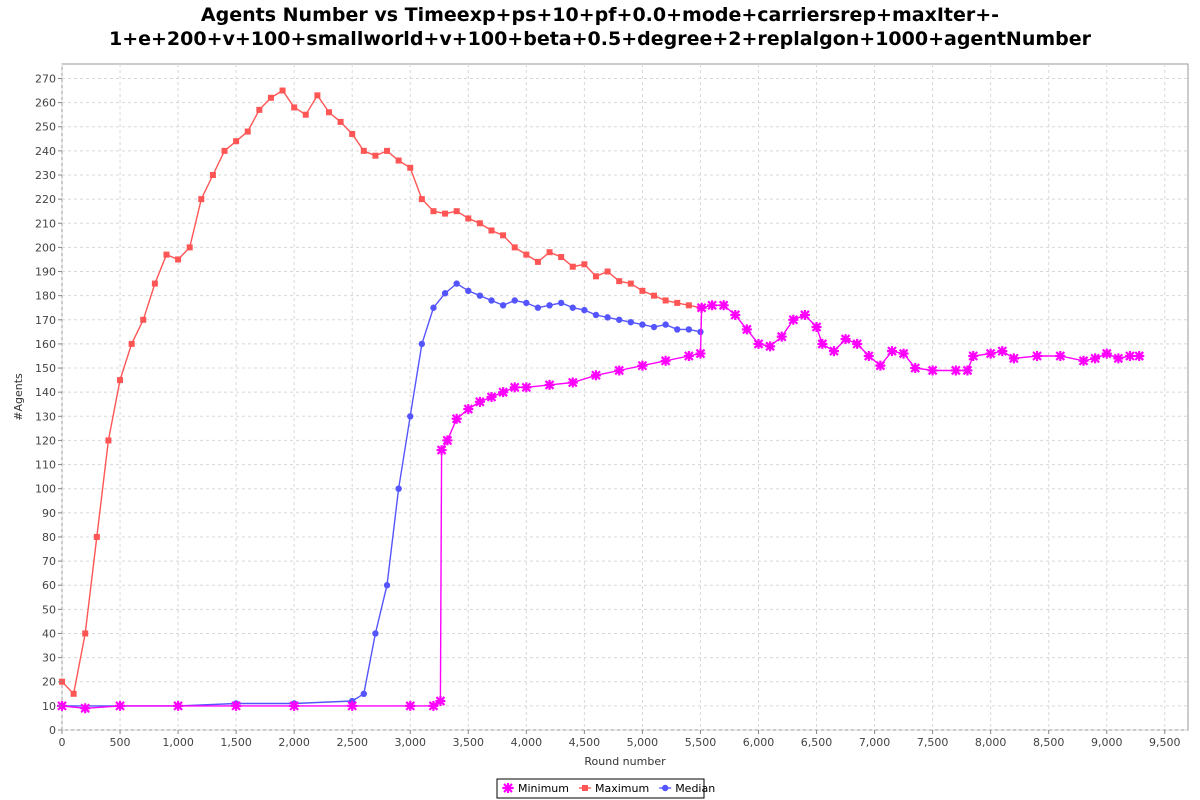 The width and height of the screenshot is (1200, 800). What do you see at coordinates (45, 78) in the screenshot?
I see `y-tick-label: 270` at bounding box center [45, 78].